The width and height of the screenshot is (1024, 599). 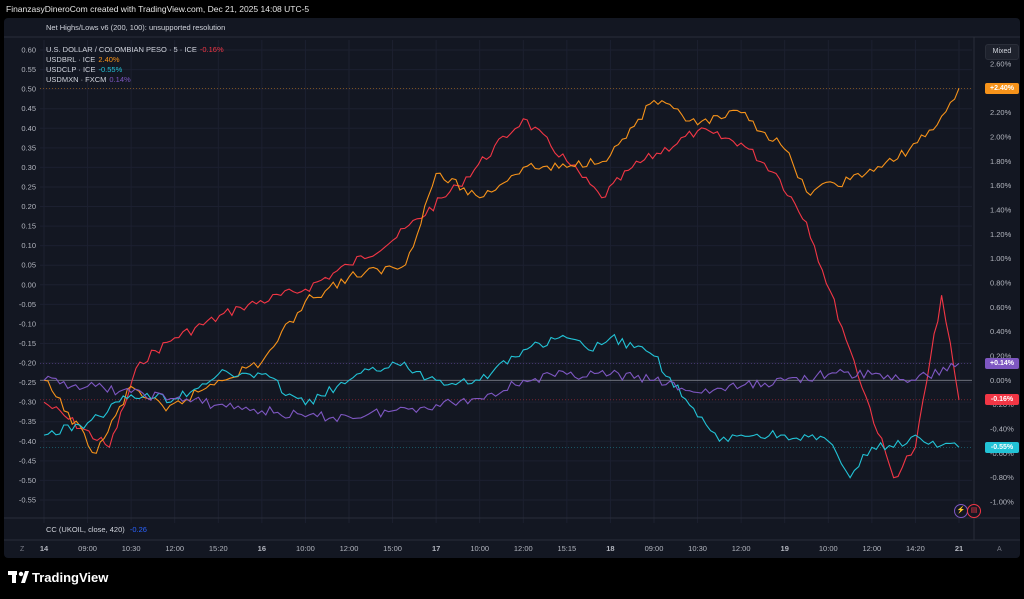 I want to click on left-axis-tick-label: 0.35, so click(x=28, y=147).